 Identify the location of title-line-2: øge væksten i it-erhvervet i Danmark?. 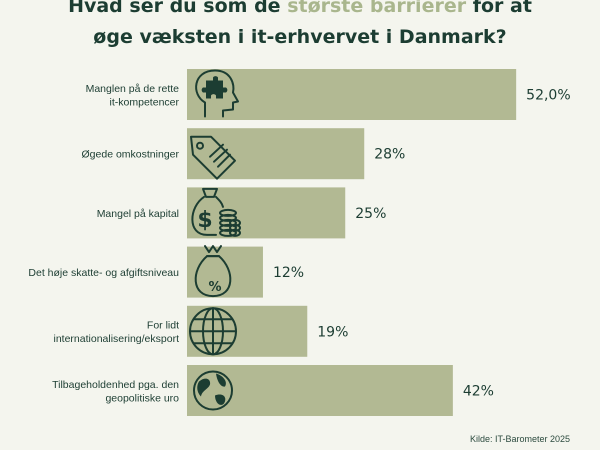
(300, 37).